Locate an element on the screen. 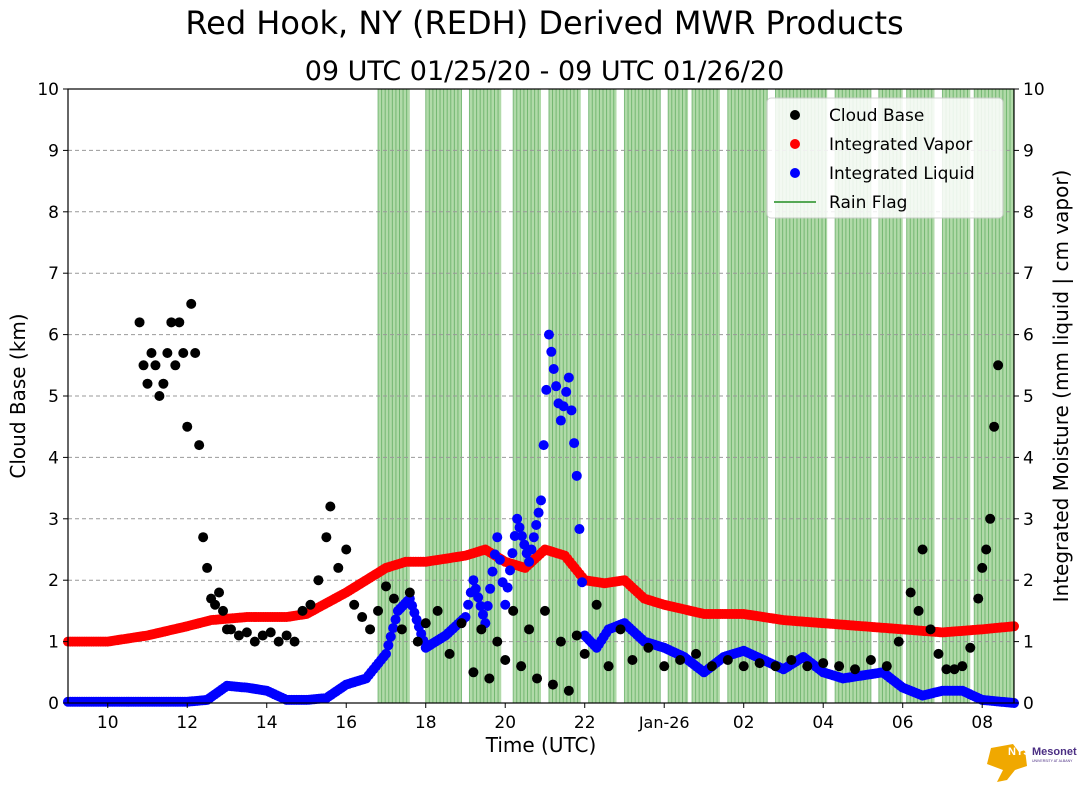 The width and height of the screenshot is (1089, 804). x-tick-label: 20 is located at coordinates (505, 723).